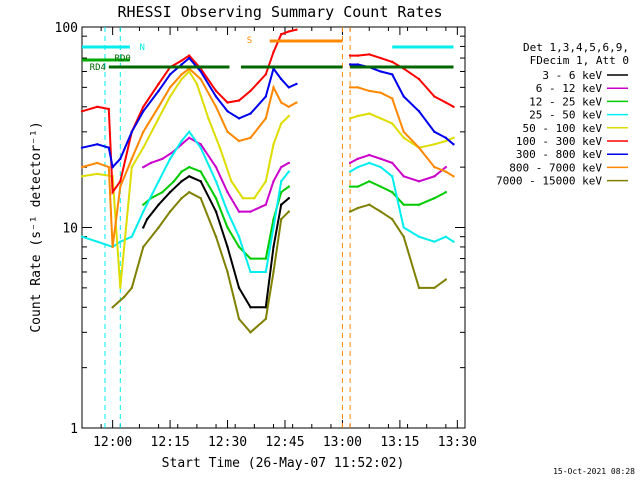 Image resolution: width=640 pixels, height=484 pixels. What do you see at coordinates (74, 429) in the screenshot?
I see `y-tick-label: 1` at bounding box center [74, 429].